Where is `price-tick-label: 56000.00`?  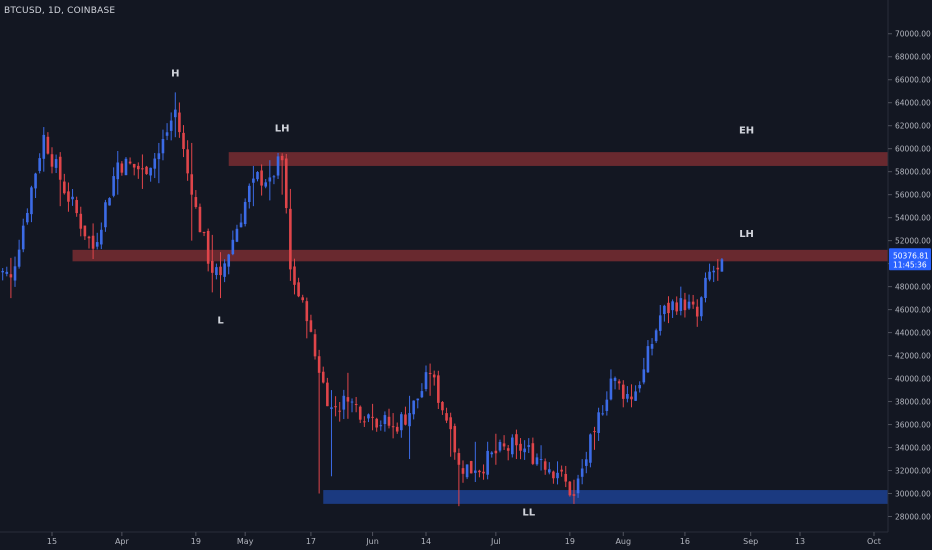 price-tick-label: 56000.00 is located at coordinates (913, 195).